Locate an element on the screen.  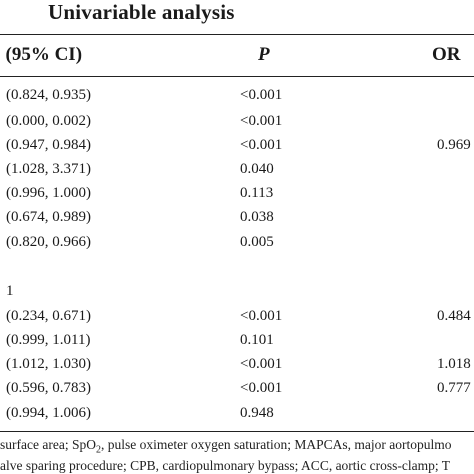
p-value-cell: 0.038 is located at coordinates (257, 217).